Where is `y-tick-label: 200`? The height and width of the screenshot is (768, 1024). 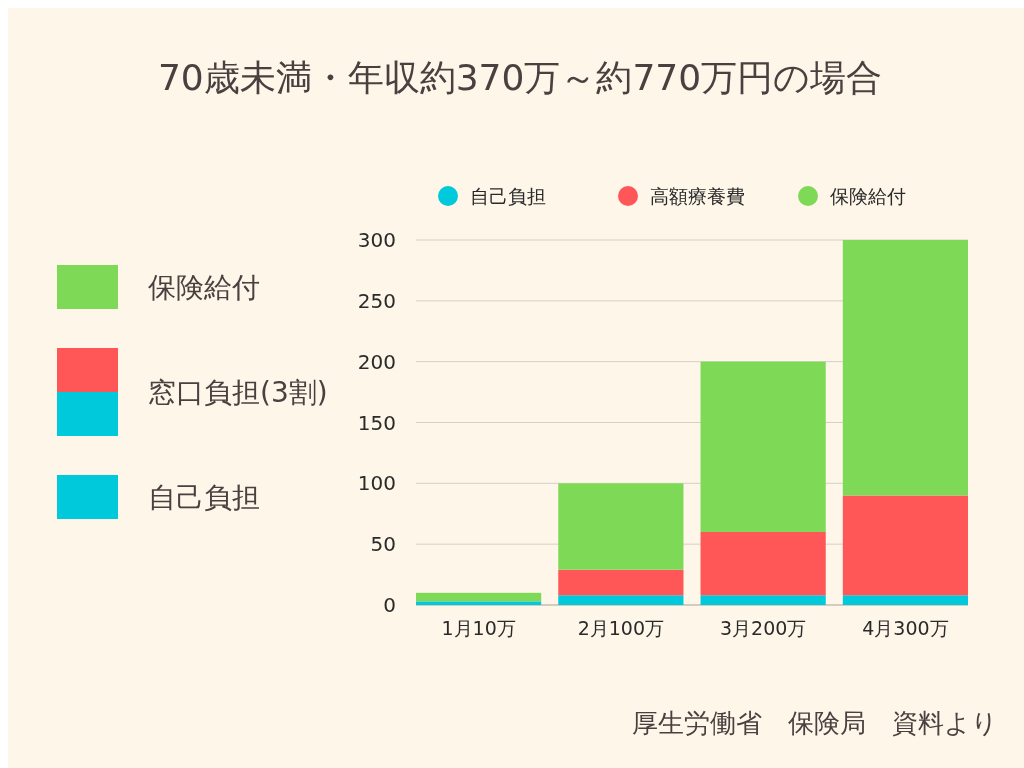
y-tick-label: 200 is located at coordinates (376, 361).